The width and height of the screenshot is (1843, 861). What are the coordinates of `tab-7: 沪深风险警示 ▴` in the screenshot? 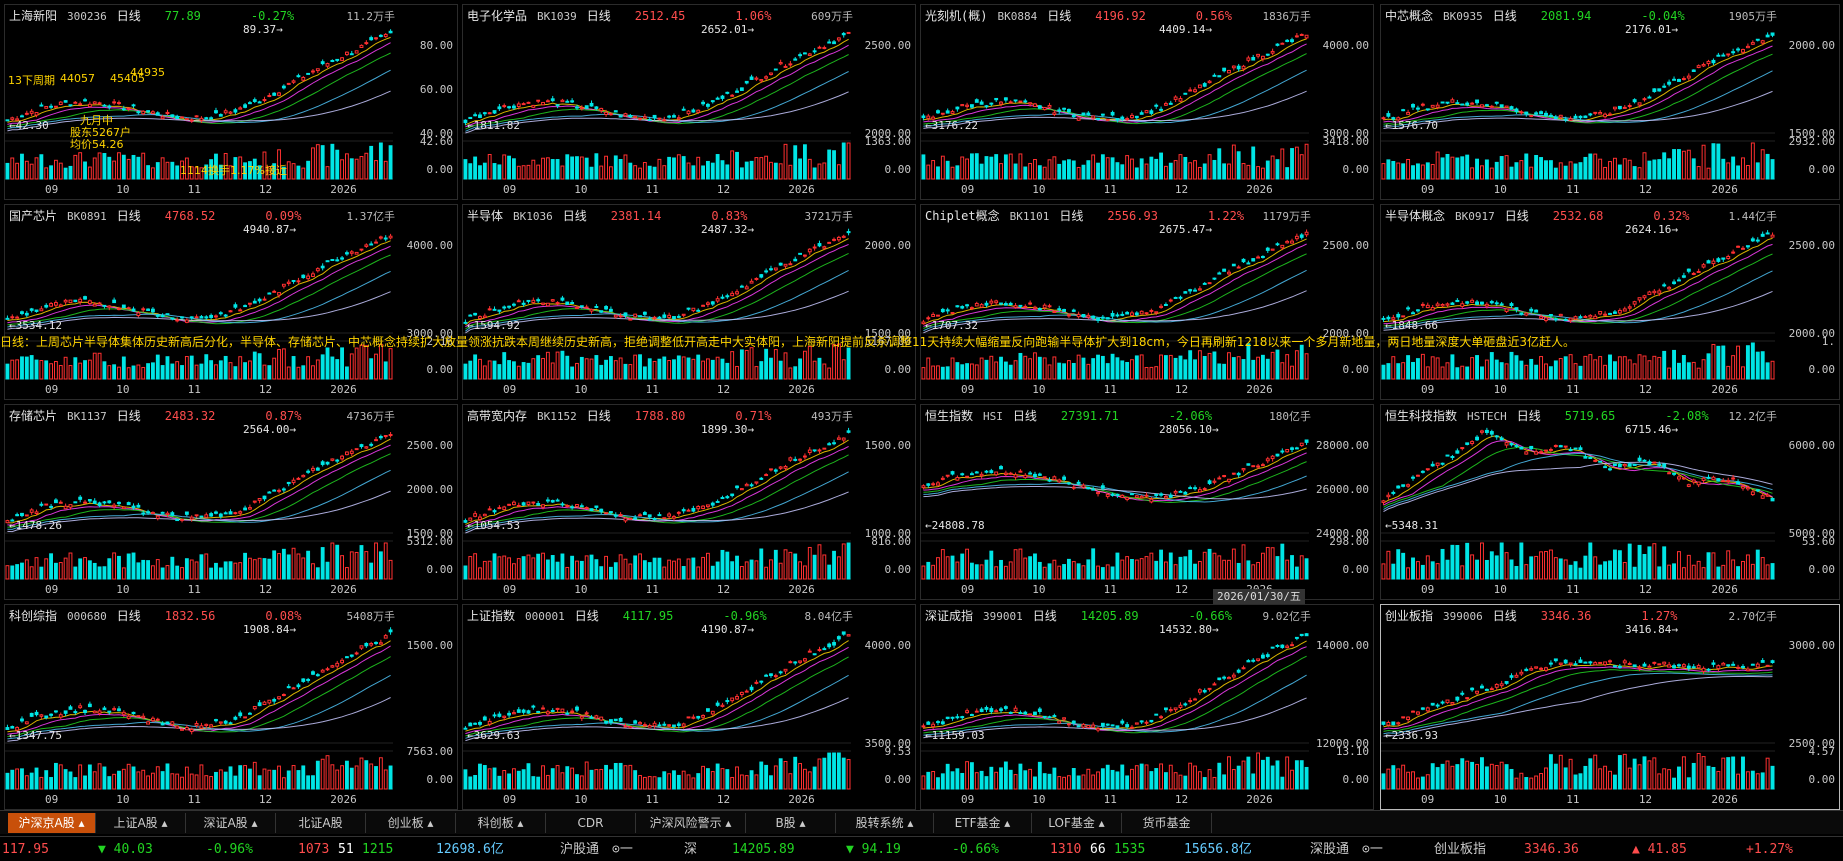 It's located at (691, 823).